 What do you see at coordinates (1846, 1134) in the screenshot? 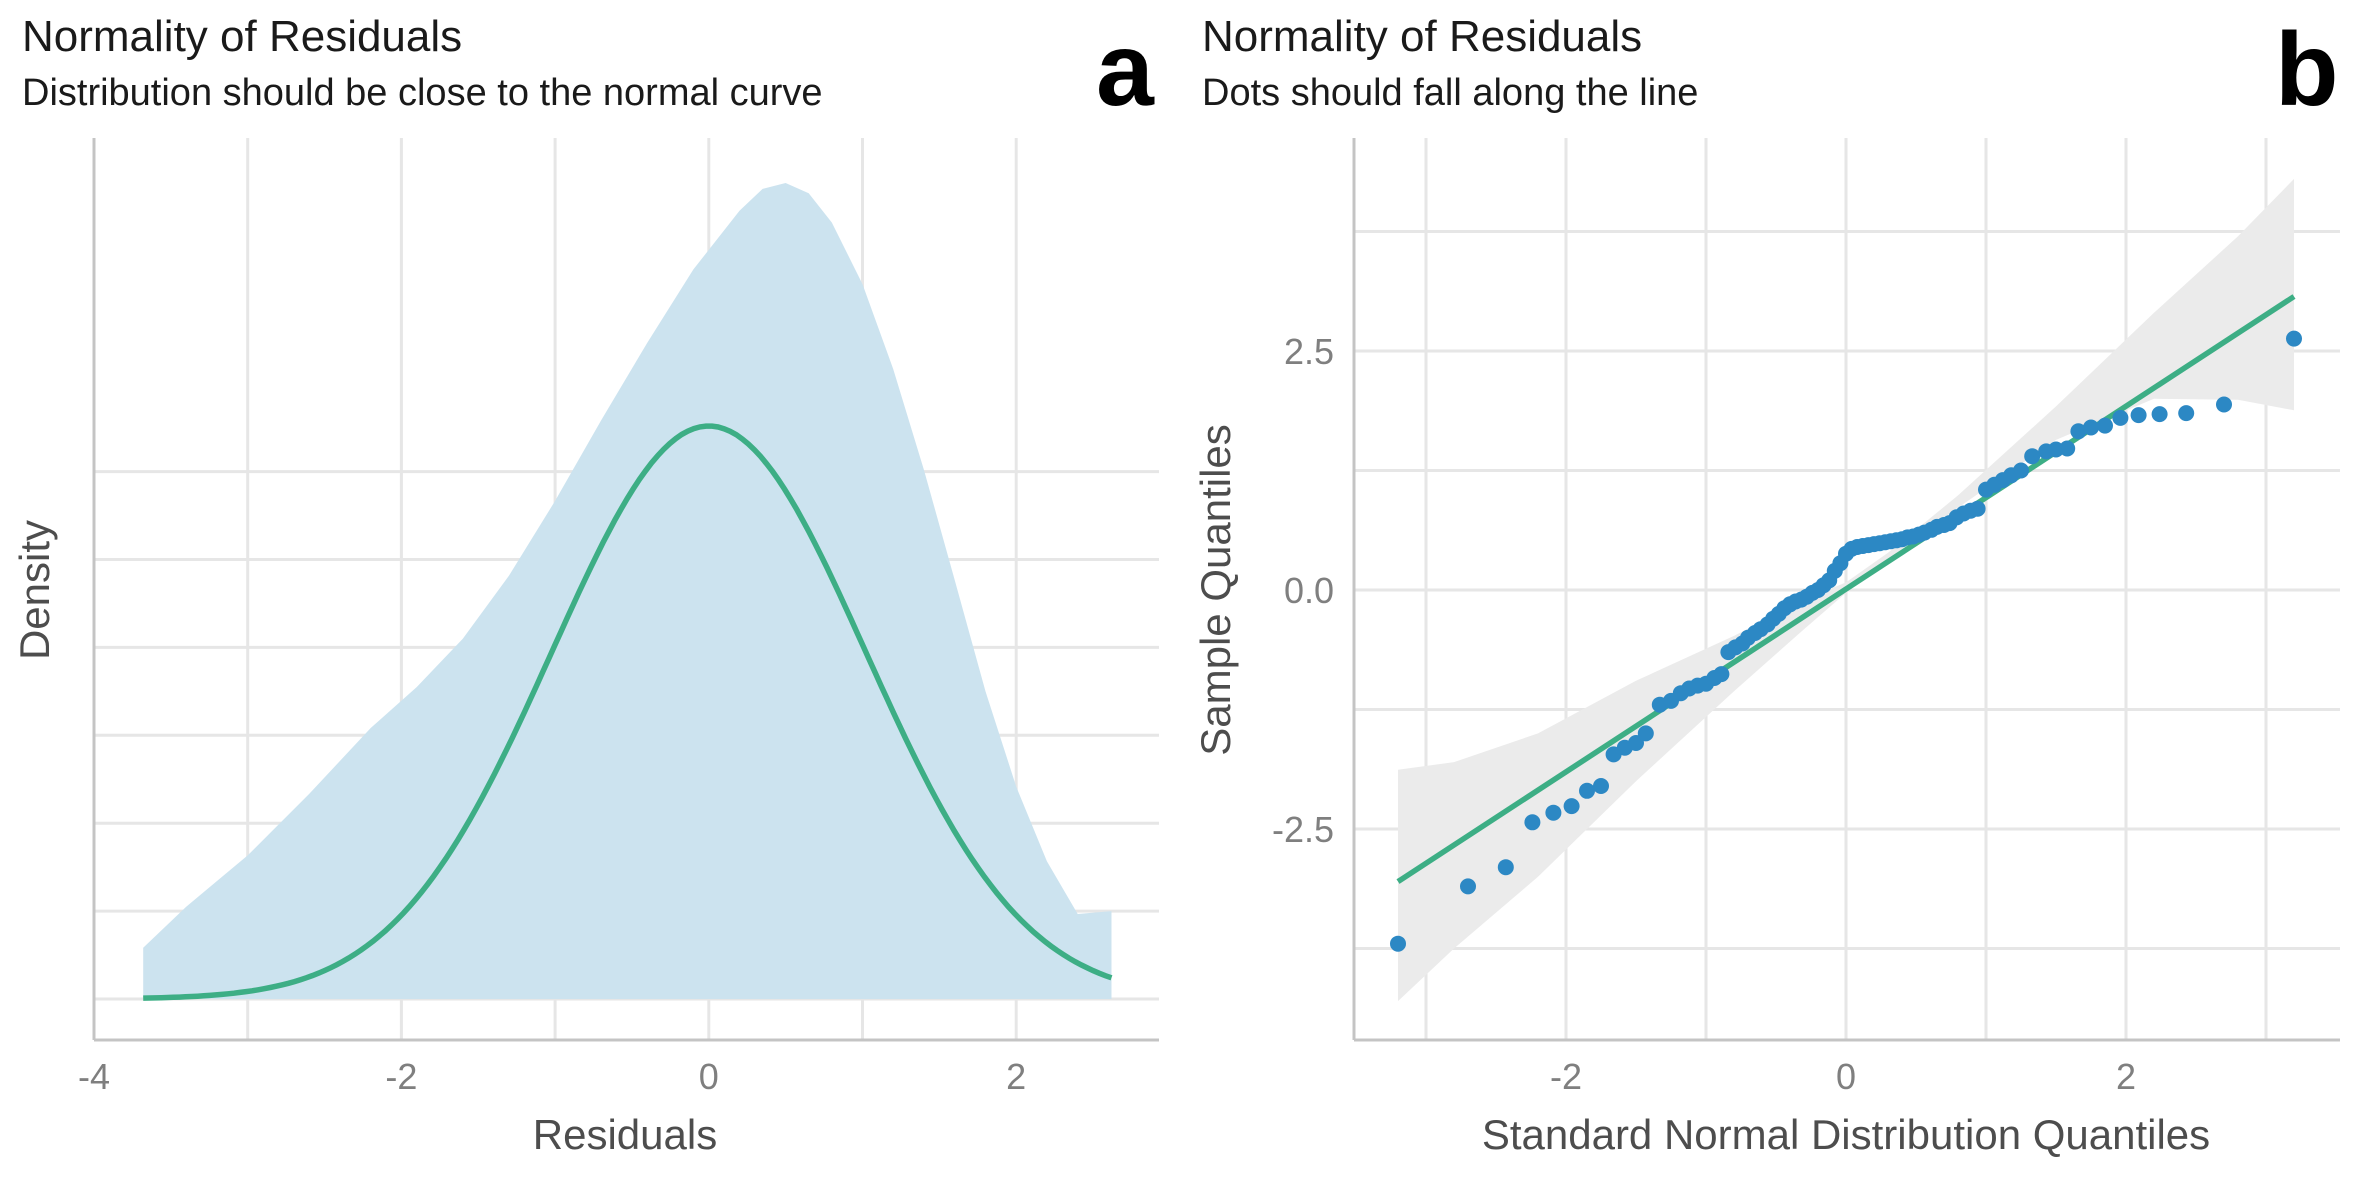
I see `x-axis-label: Standard Normal Distribution Quantiles` at bounding box center [1846, 1134].